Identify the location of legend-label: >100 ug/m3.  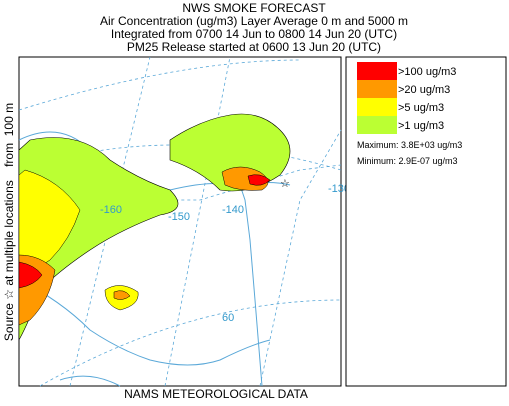
(427, 72).